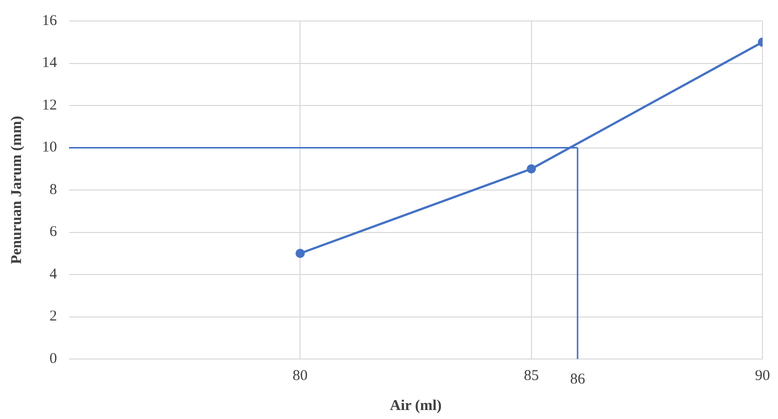 Image resolution: width=778 pixels, height=419 pixels. What do you see at coordinates (50, 20) in the screenshot?
I see `y-tick-label: 16` at bounding box center [50, 20].